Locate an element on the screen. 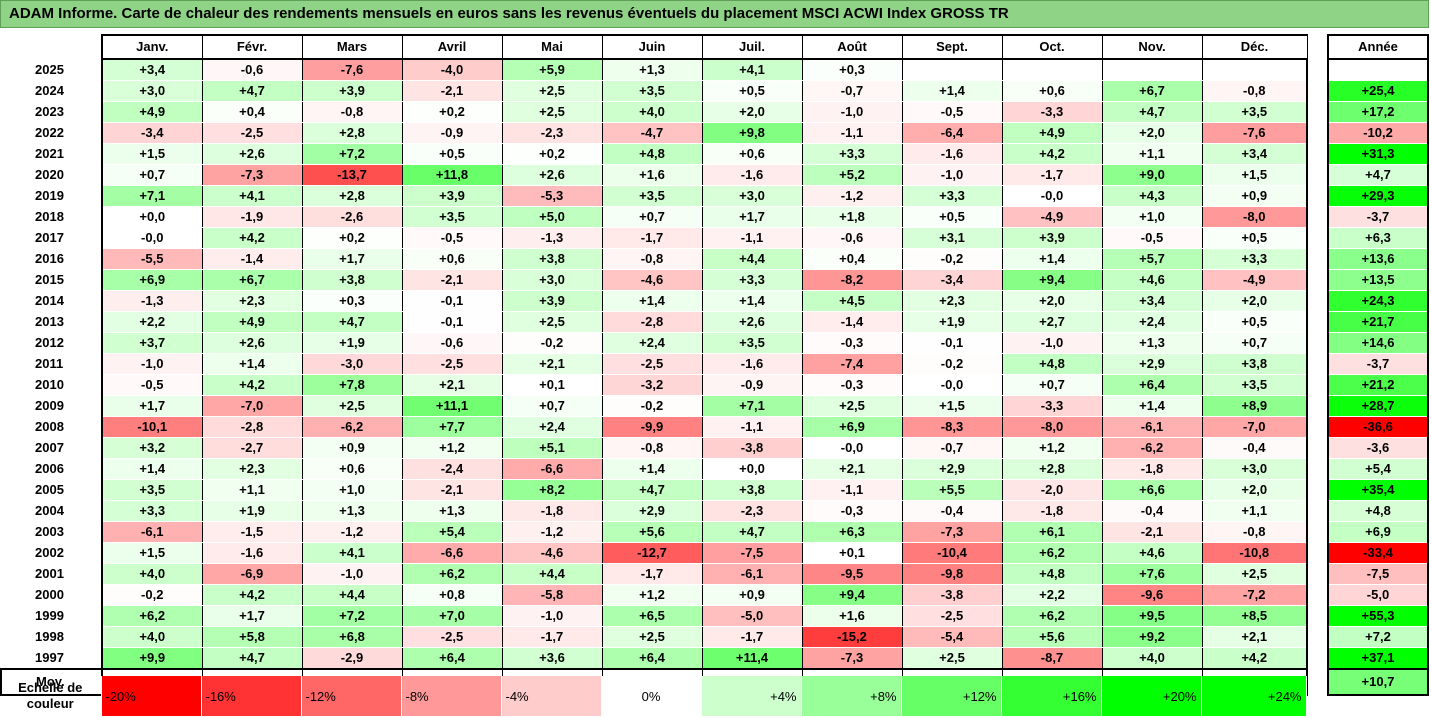  month-return-cell is located at coordinates (1255, 70).